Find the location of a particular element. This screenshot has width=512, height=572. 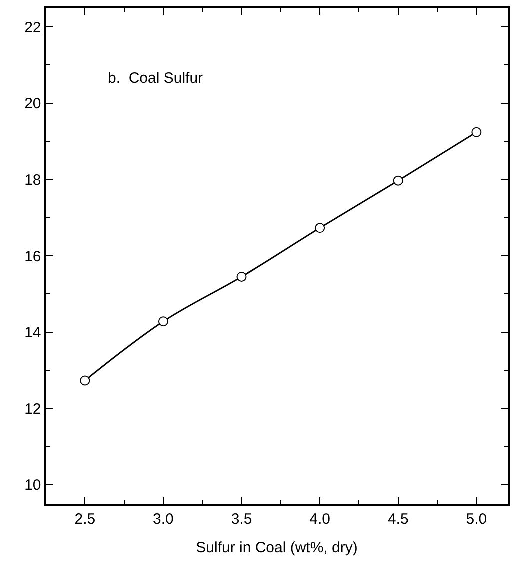

y-tick-label: 20 is located at coordinates (33, 104).